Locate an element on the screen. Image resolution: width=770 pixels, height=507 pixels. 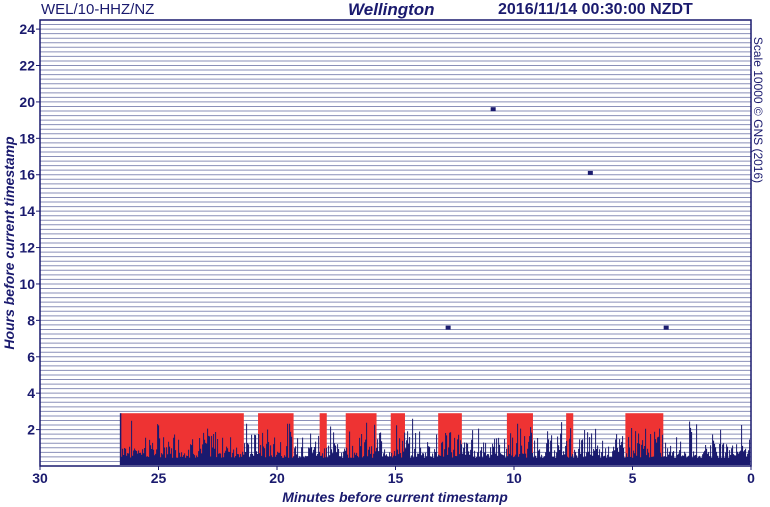
y-tick-label: 6 is located at coordinates (31, 357).